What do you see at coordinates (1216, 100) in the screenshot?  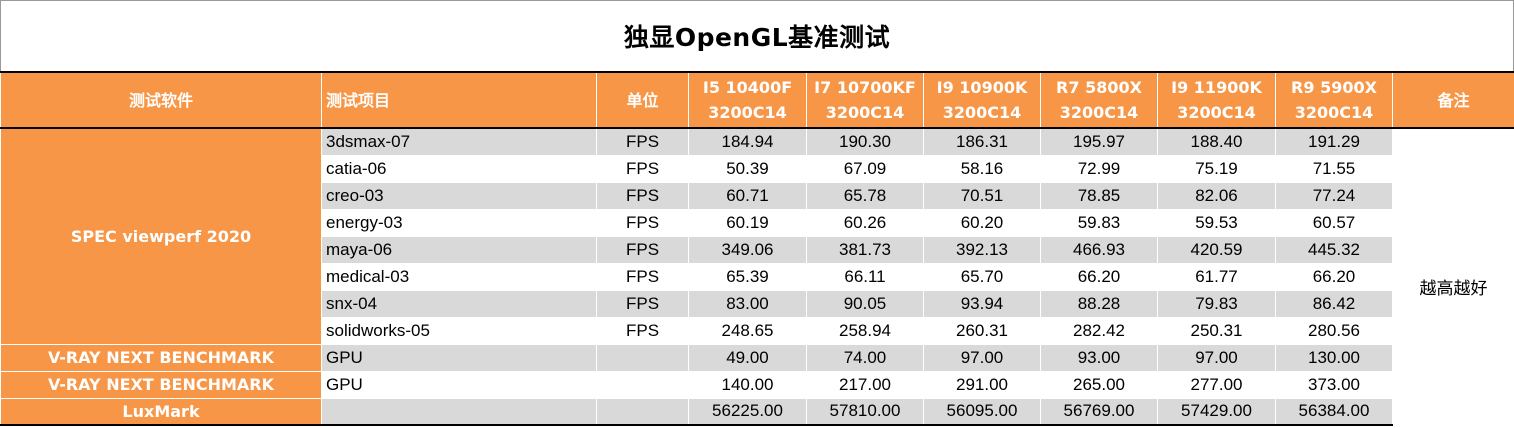 I see `header-cpu-5: I9 11900K 3200C14` at bounding box center [1216, 100].